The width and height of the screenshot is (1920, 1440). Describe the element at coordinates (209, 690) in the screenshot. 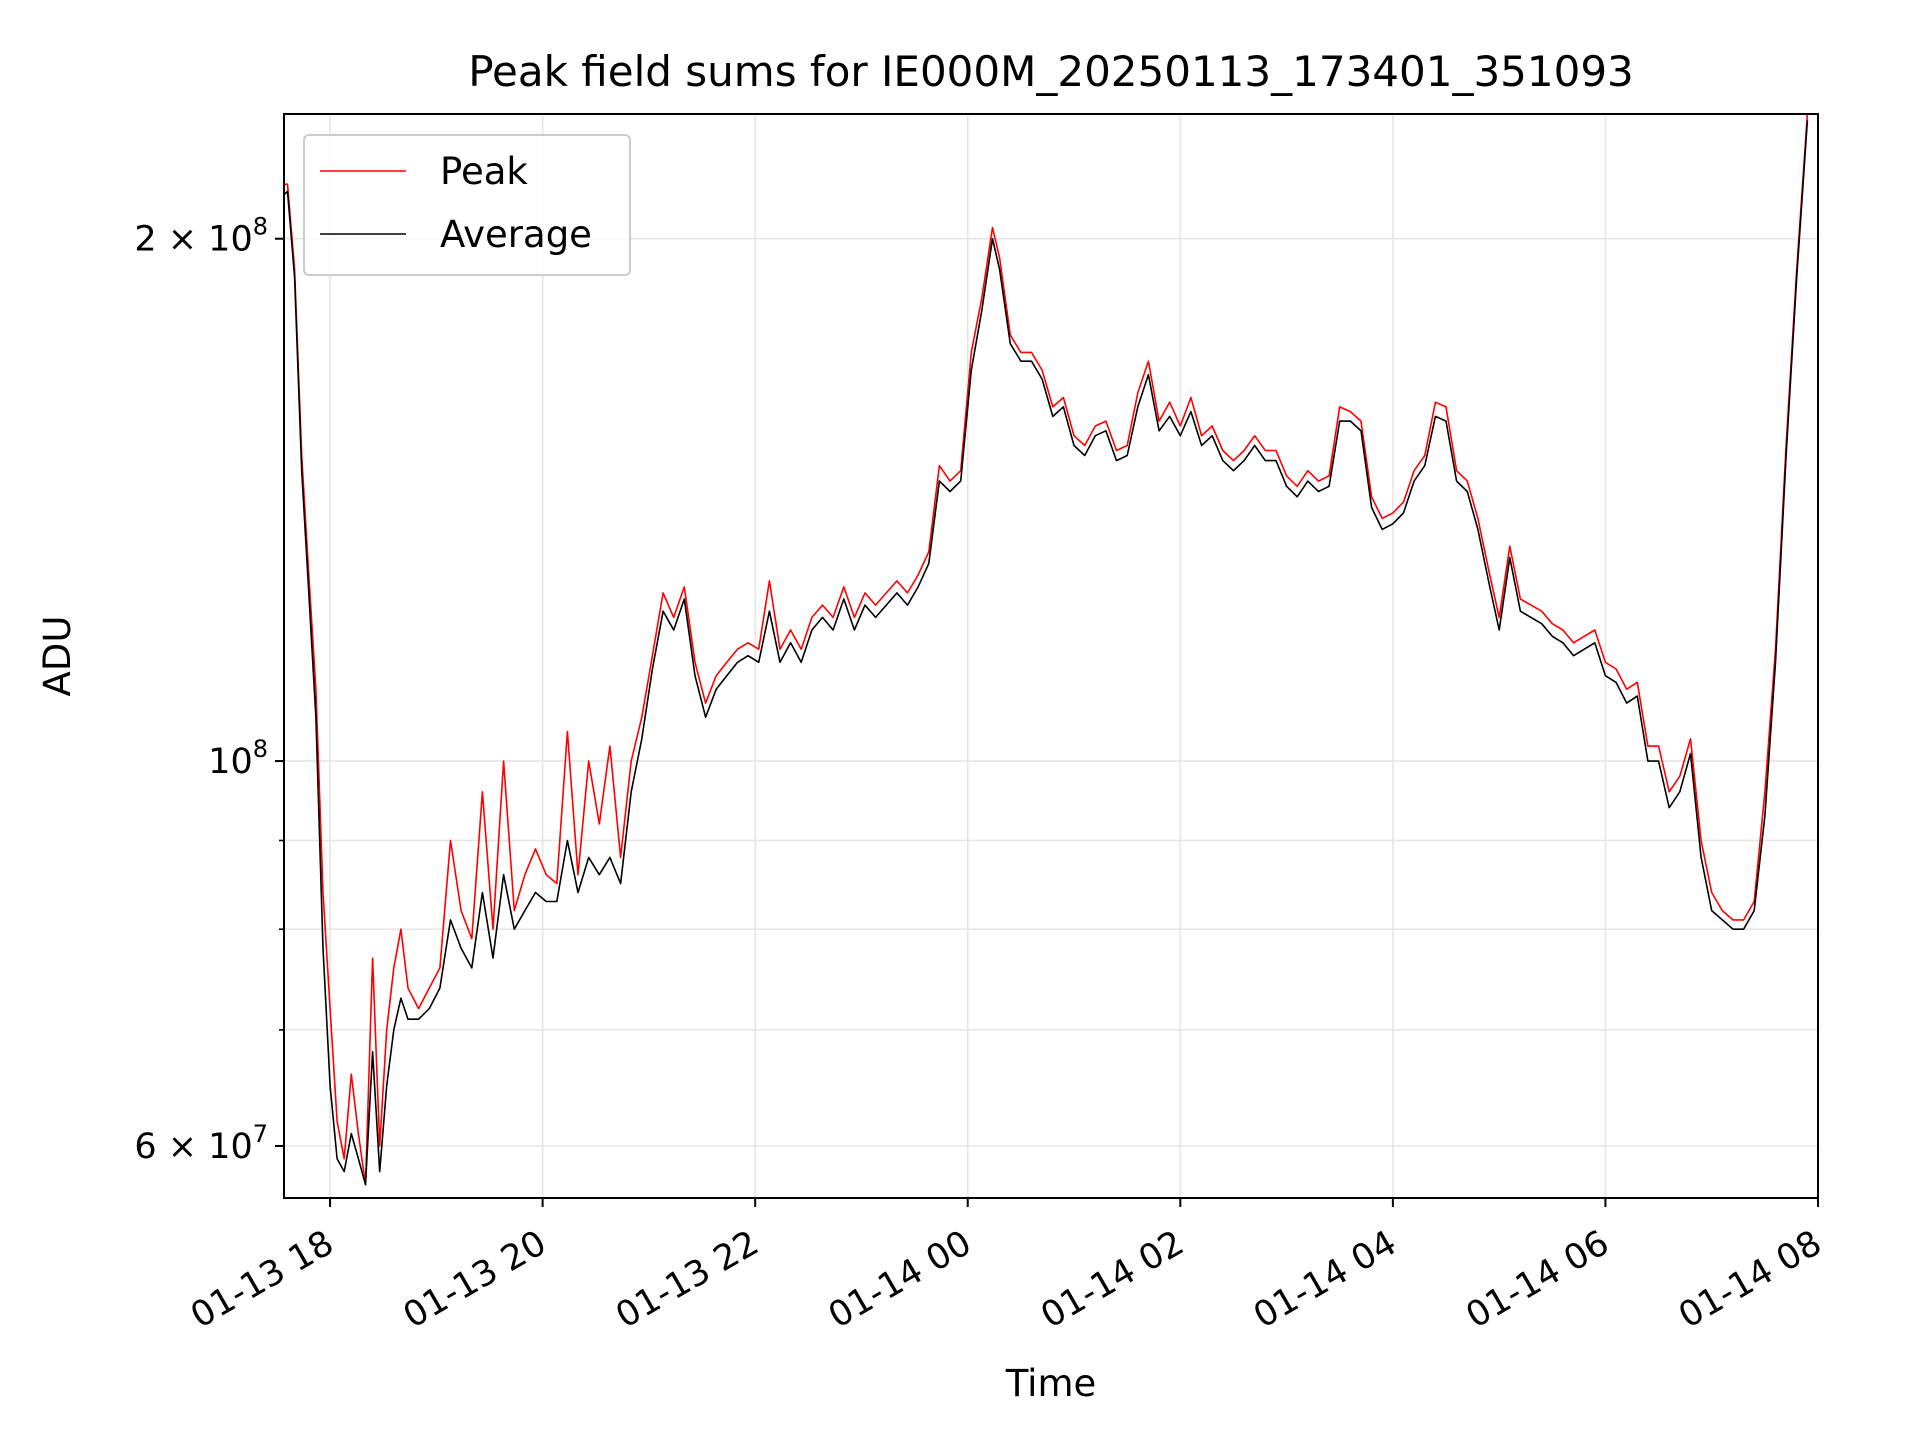

I see `y-axis: 6 × 107 108 2 × 108` at that location.